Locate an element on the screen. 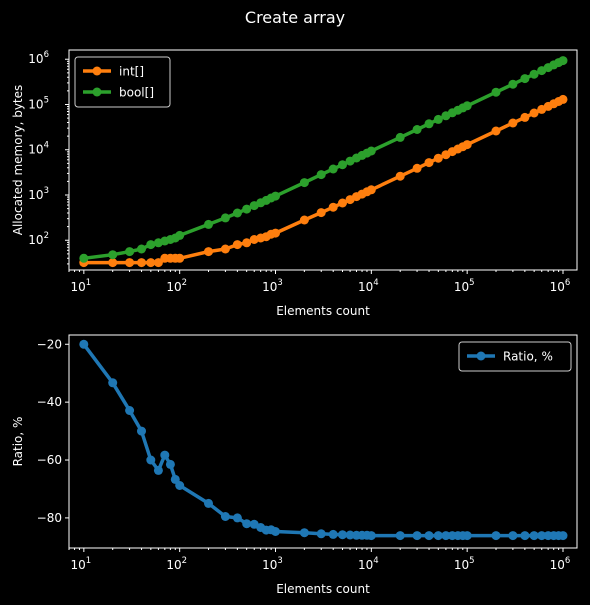 This screenshot has width=590, height=605. y-axis-label: Ratio, % is located at coordinates (18, 442).